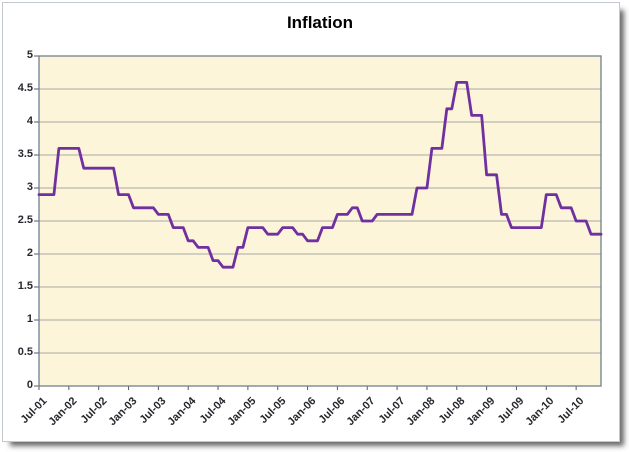  I want to click on x-tick-label: Jan-07, so click(361, 412).